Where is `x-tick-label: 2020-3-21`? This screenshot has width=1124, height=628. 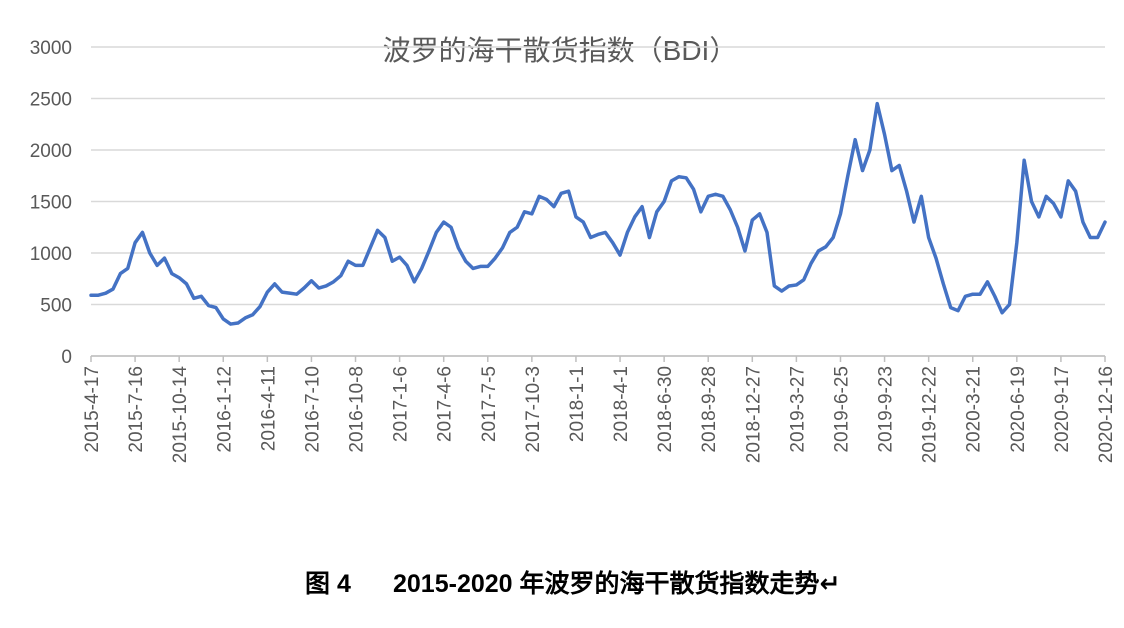
x-tick-label: 2020-3-21 is located at coordinates (974, 409).